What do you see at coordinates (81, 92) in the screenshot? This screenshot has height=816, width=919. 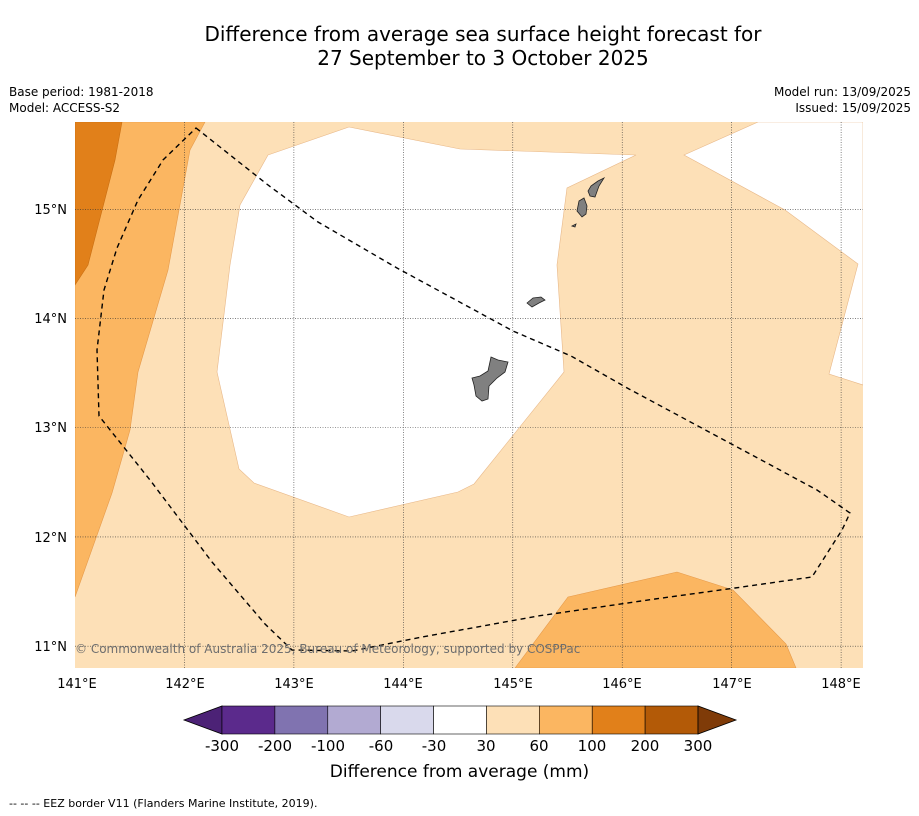 I see `base-period: Base period: 1981-2018` at bounding box center [81, 92].